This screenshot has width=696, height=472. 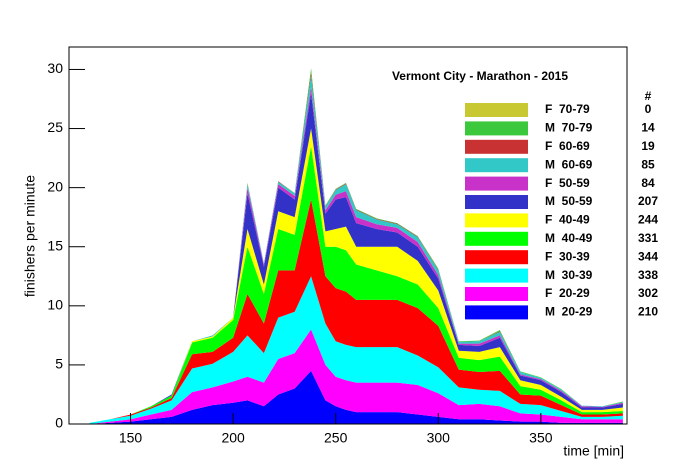 I want to click on legend-count: 19, so click(x=648, y=146).